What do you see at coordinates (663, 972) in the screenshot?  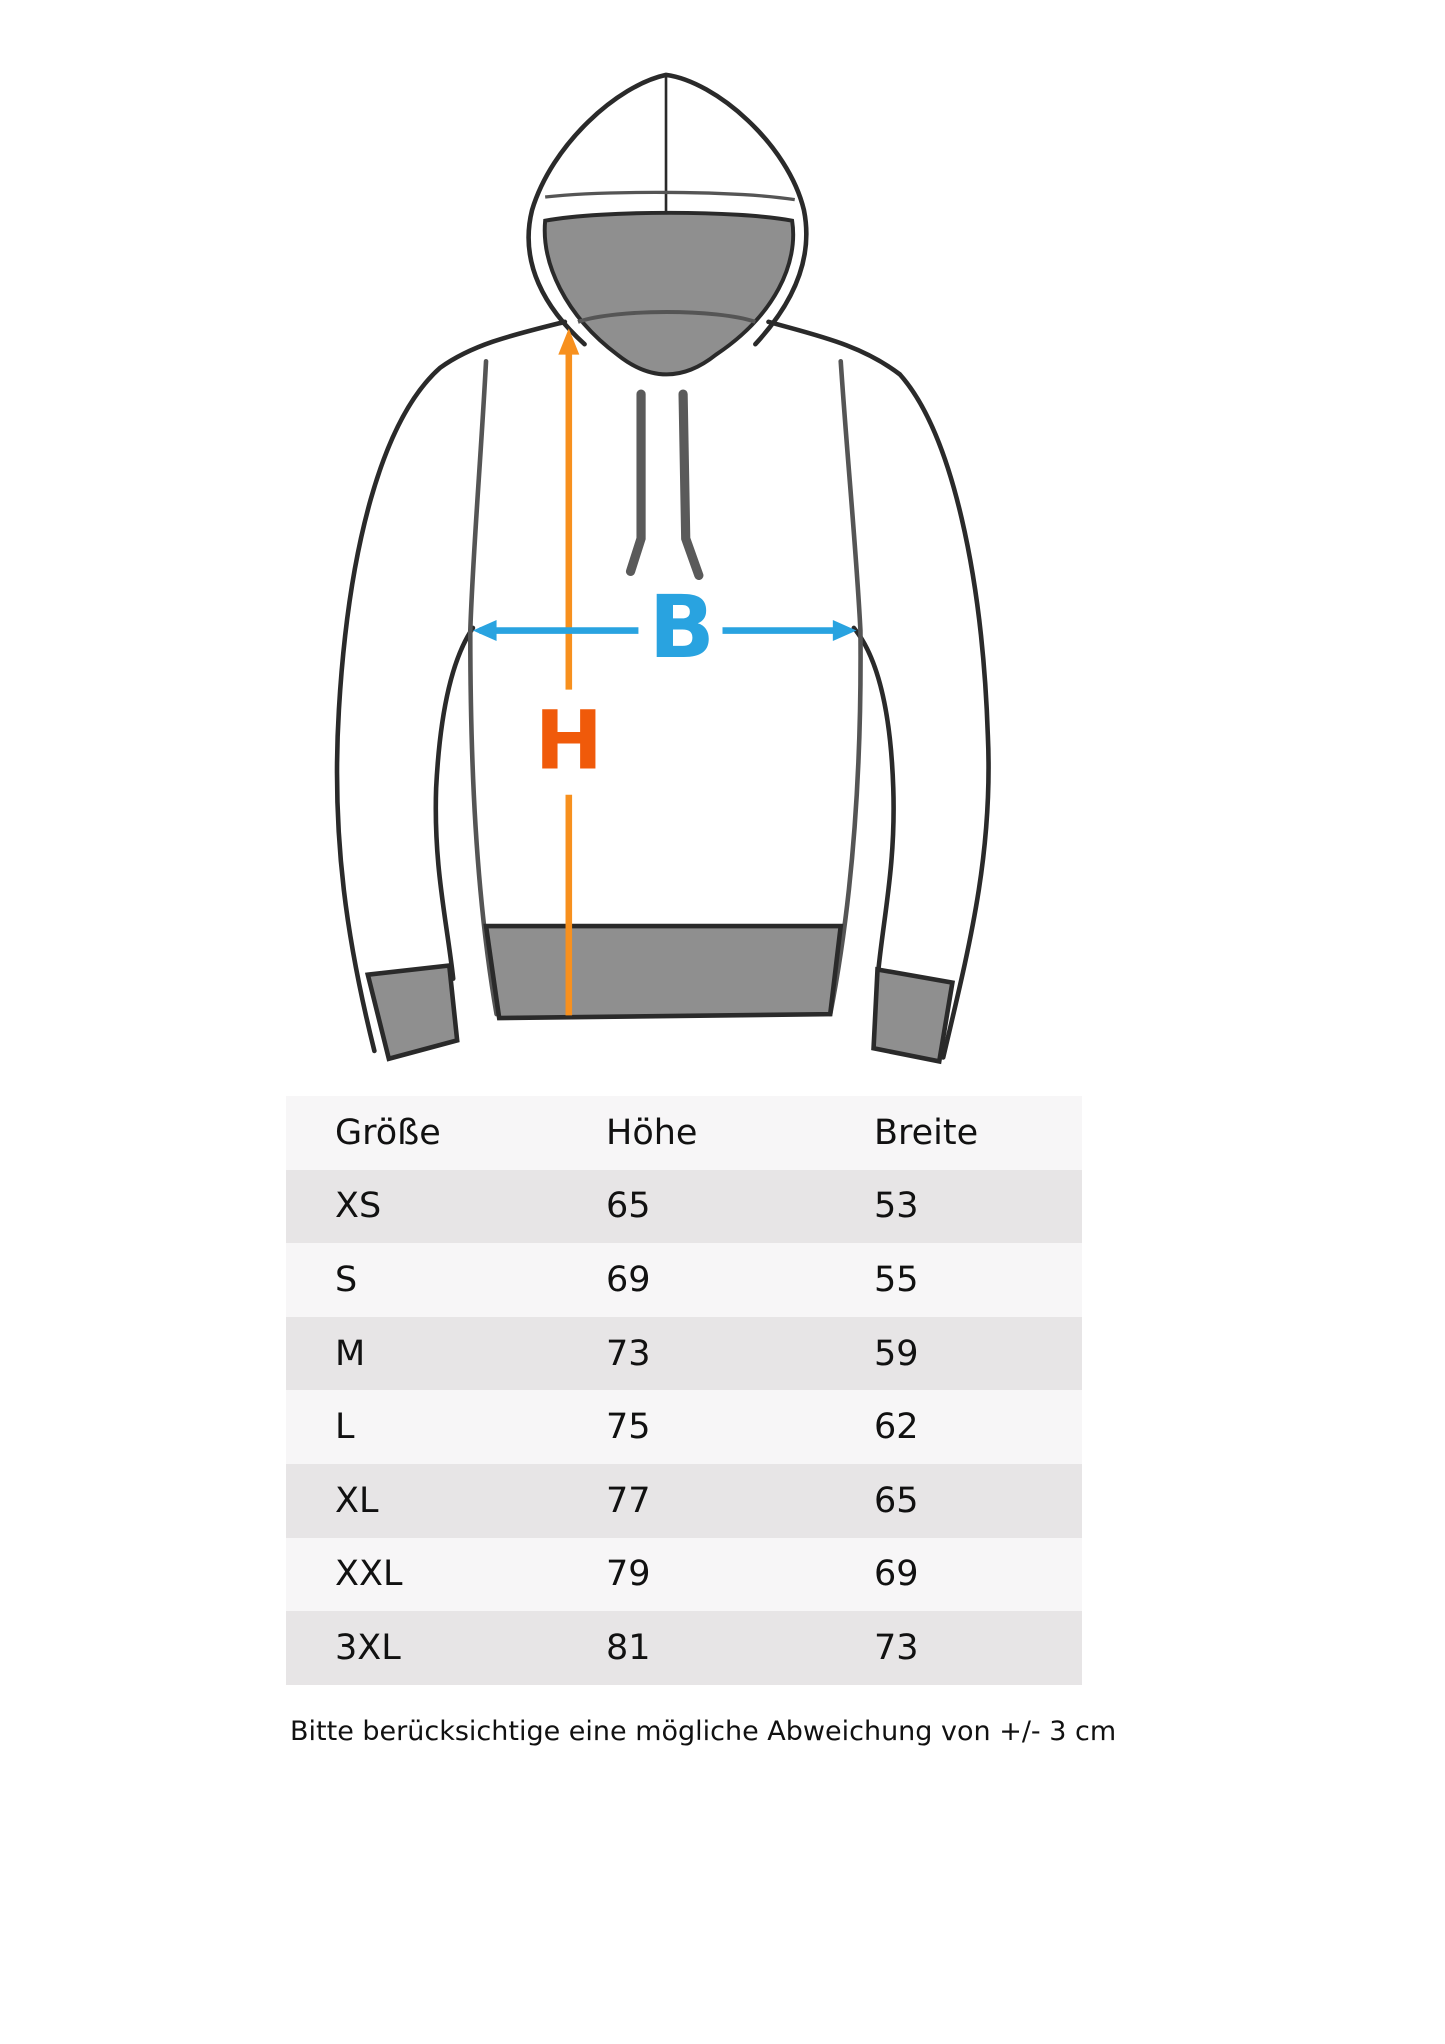 I see `waistband` at bounding box center [663, 972].